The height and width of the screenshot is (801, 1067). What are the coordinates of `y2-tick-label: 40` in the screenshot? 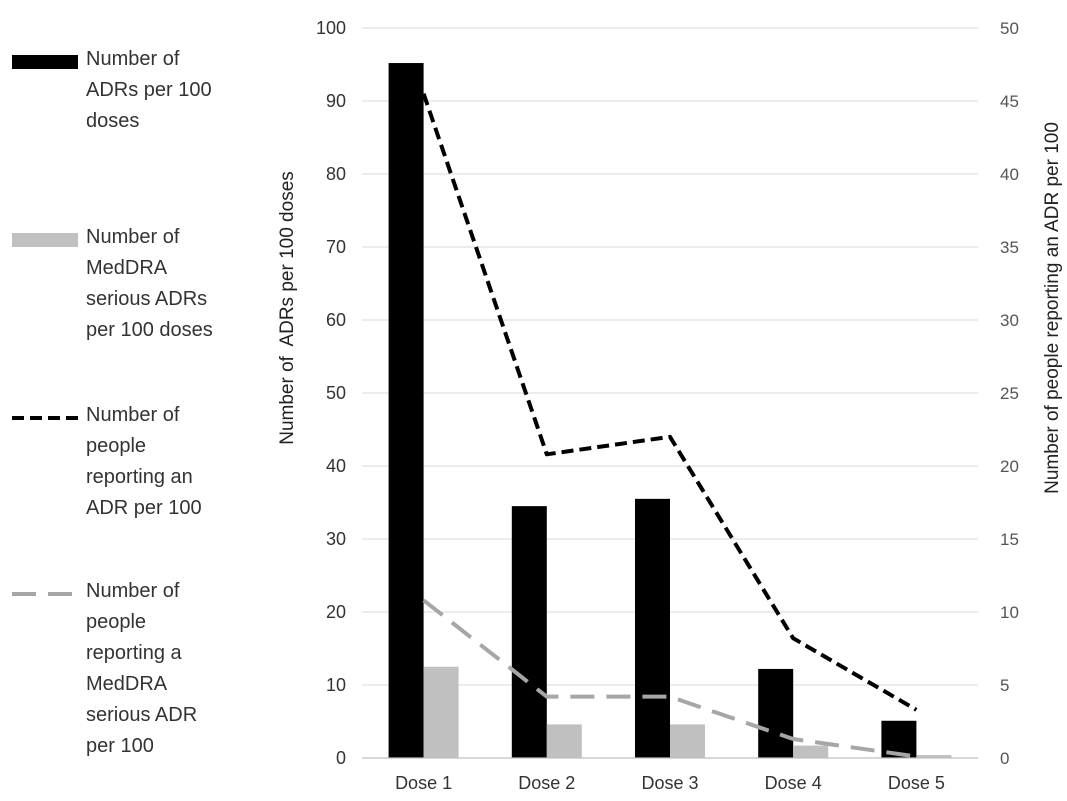 It's located at (1009, 174).